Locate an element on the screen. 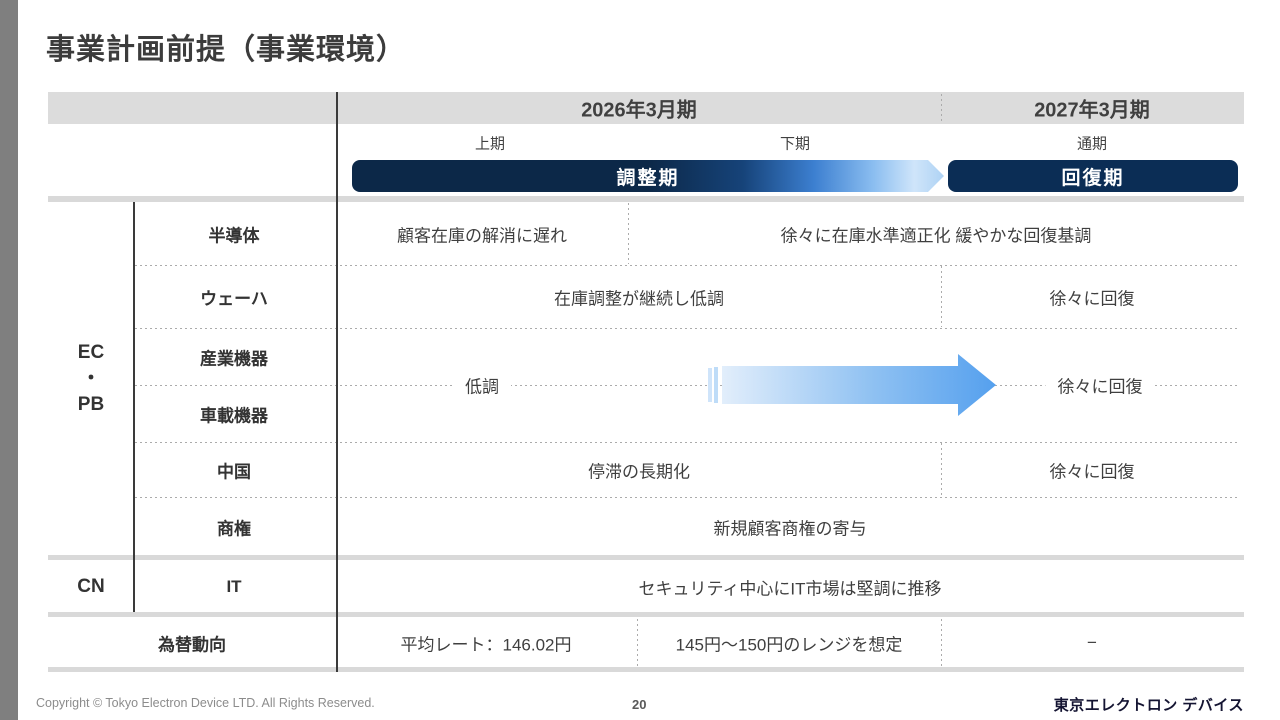  cell-fx-h1: 平均レート：146.02円 is located at coordinates (486, 645).